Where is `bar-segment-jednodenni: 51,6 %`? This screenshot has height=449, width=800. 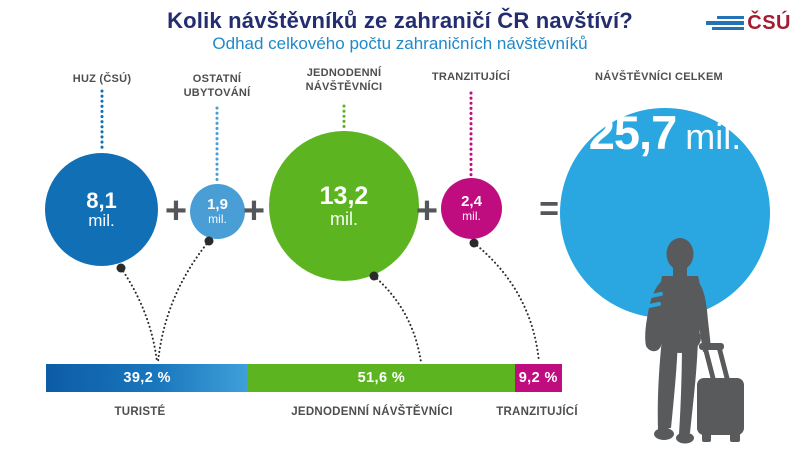
bar-segment-jednodenni: 51,6 % is located at coordinates (381, 378).